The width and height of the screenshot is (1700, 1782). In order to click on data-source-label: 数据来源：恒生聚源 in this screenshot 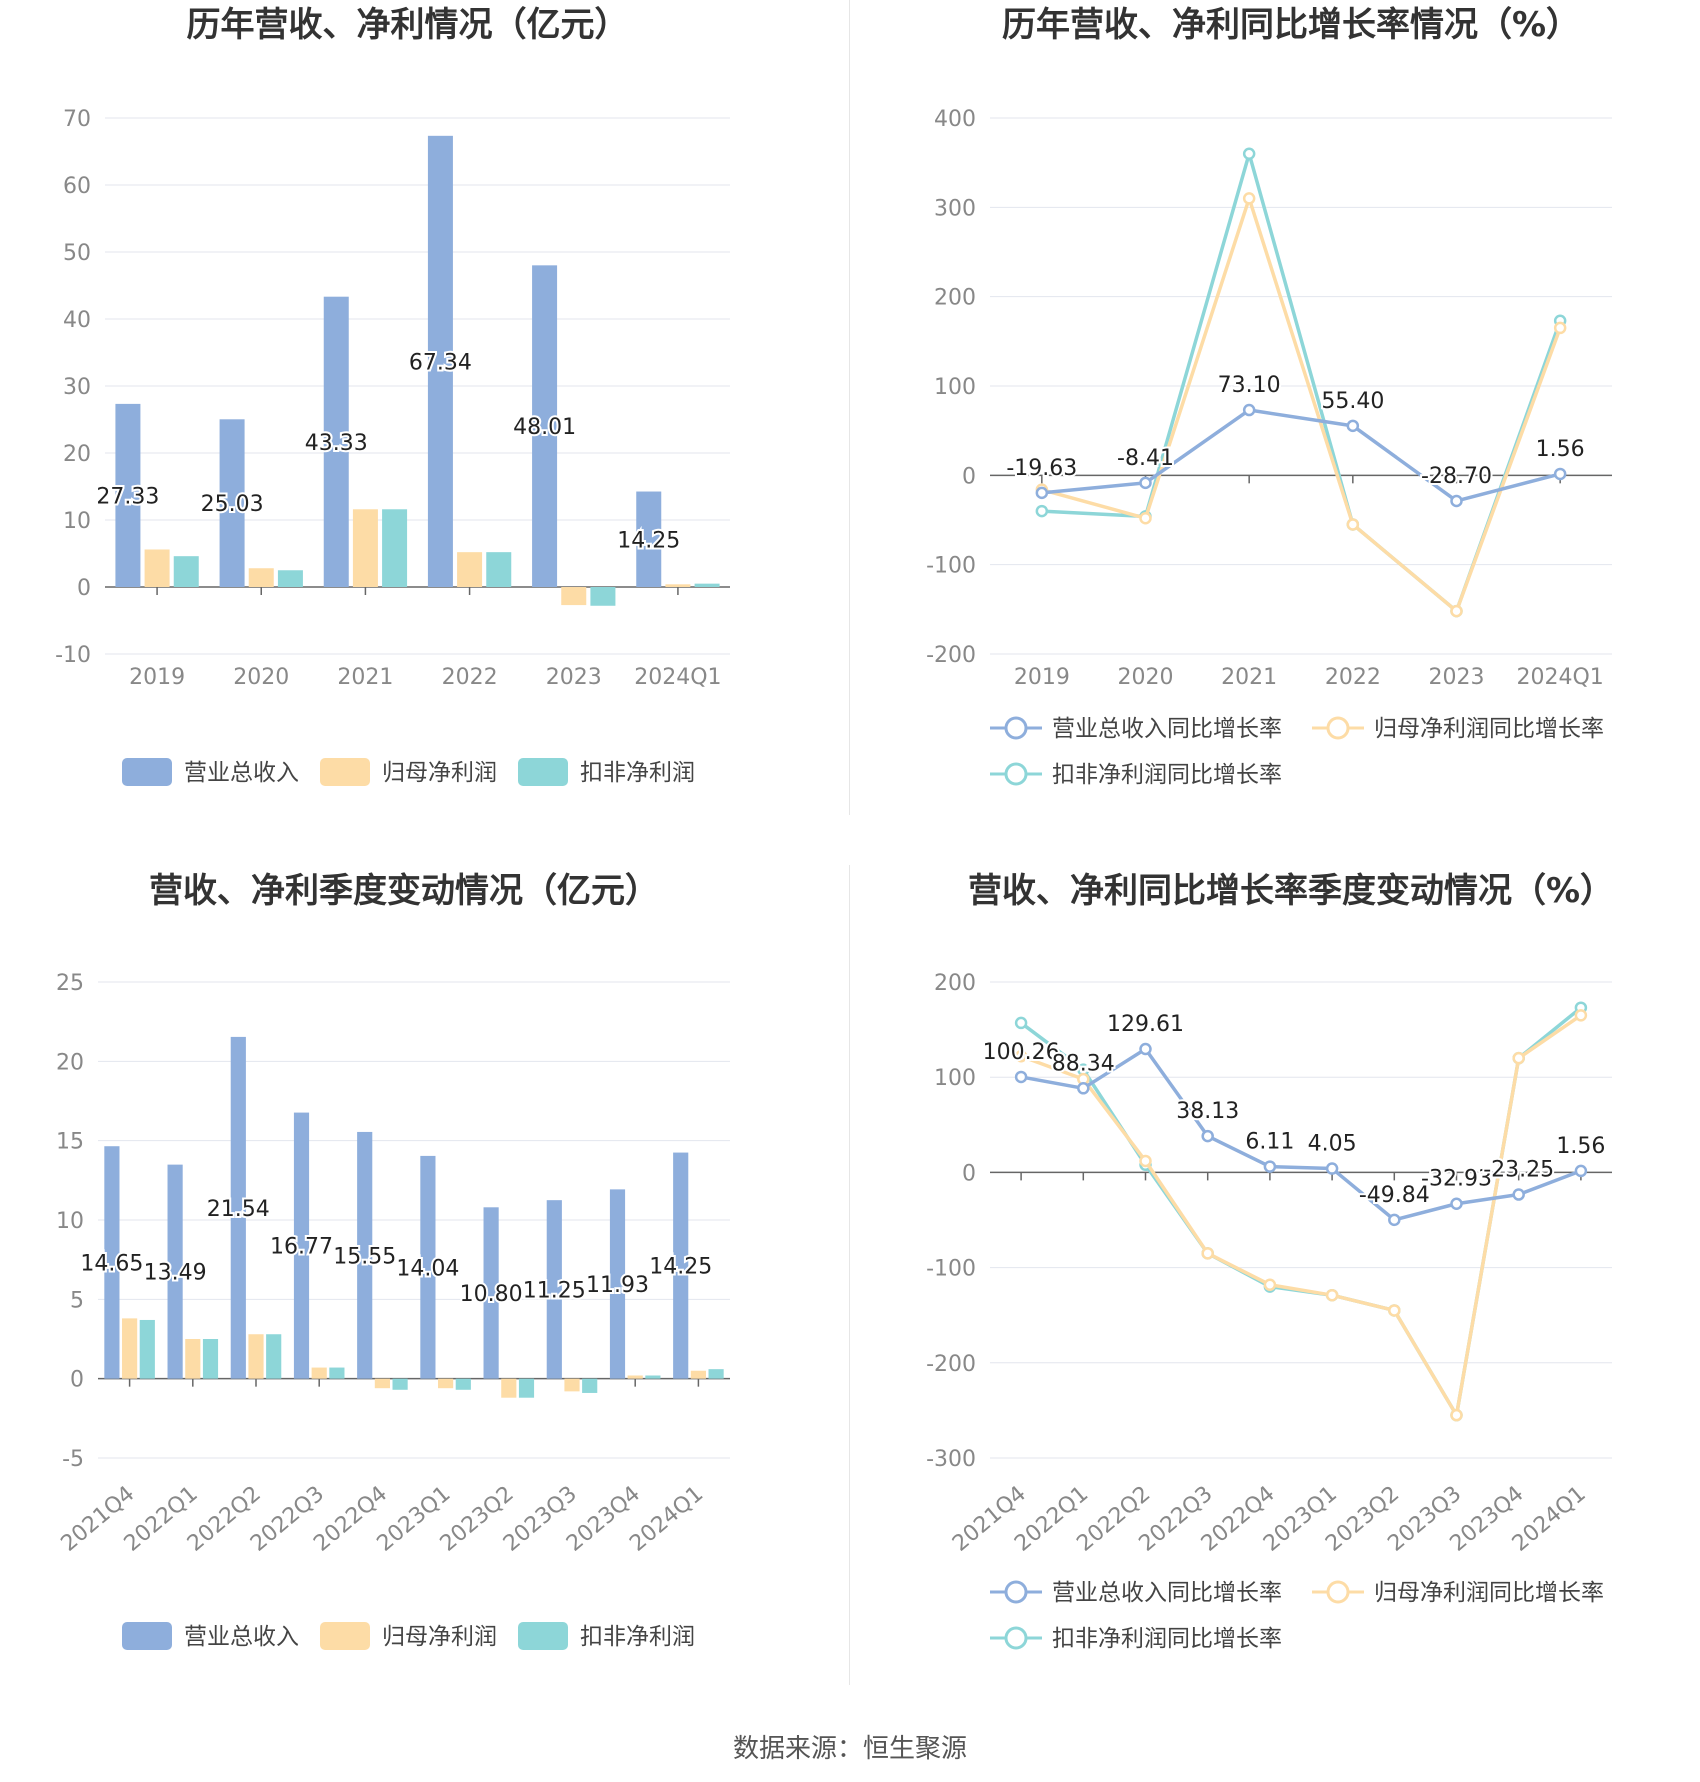, I will do `click(849, 1749)`.